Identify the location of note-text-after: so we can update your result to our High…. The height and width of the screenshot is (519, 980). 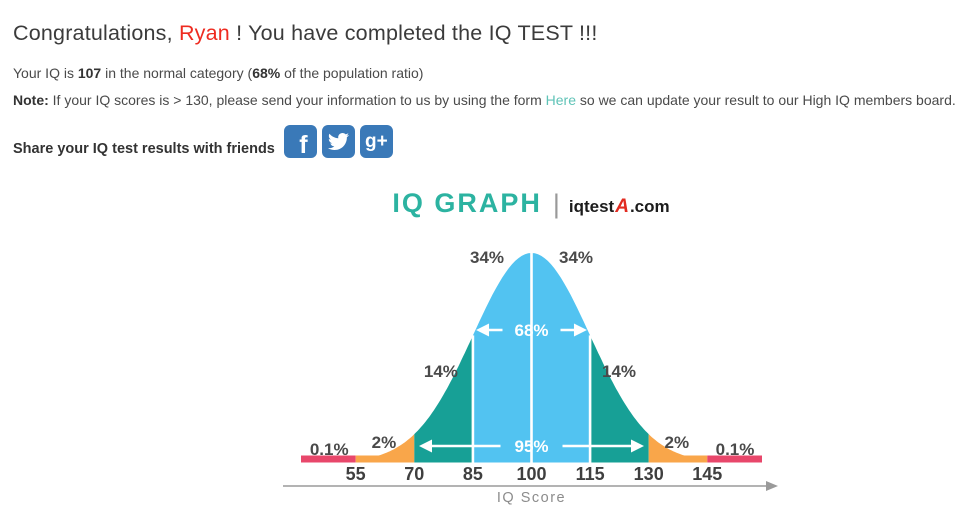
(766, 100).